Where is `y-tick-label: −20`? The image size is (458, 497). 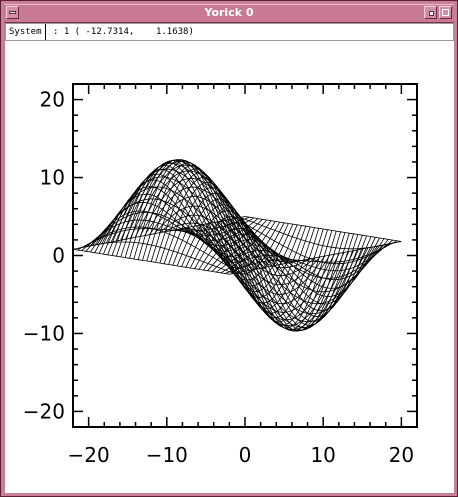 y-tick-label: −20 is located at coordinates (44, 411).